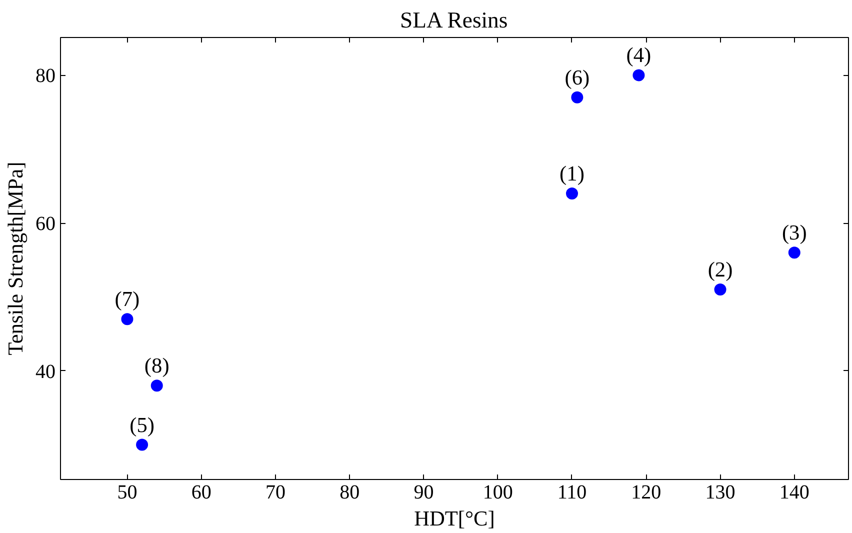 The image size is (852, 533). Describe the element at coordinates (454, 20) in the screenshot. I see `chart-title: SLA Resins` at that location.